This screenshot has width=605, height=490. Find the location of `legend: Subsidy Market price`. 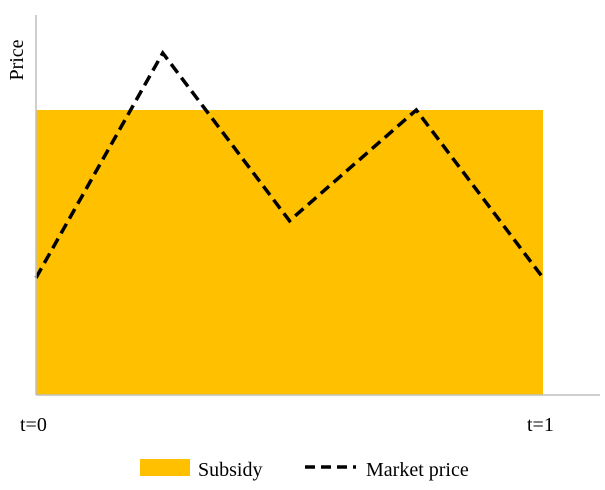

legend: Subsidy Market price is located at coordinates (304, 470).